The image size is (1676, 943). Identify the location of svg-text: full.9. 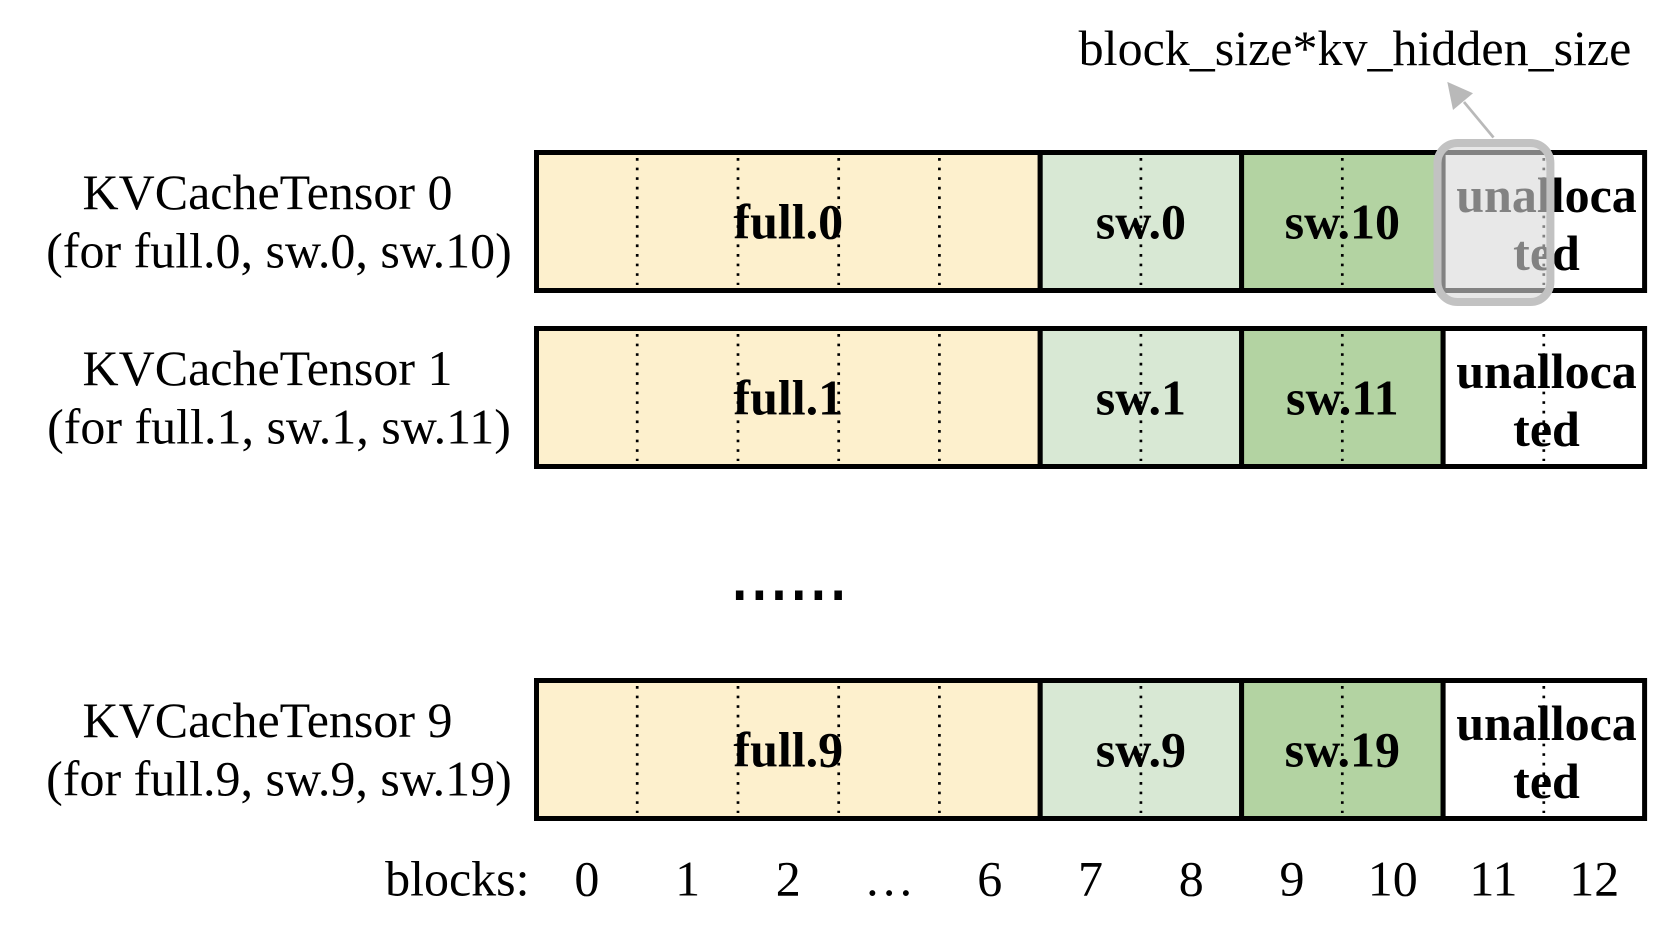
(788, 750).